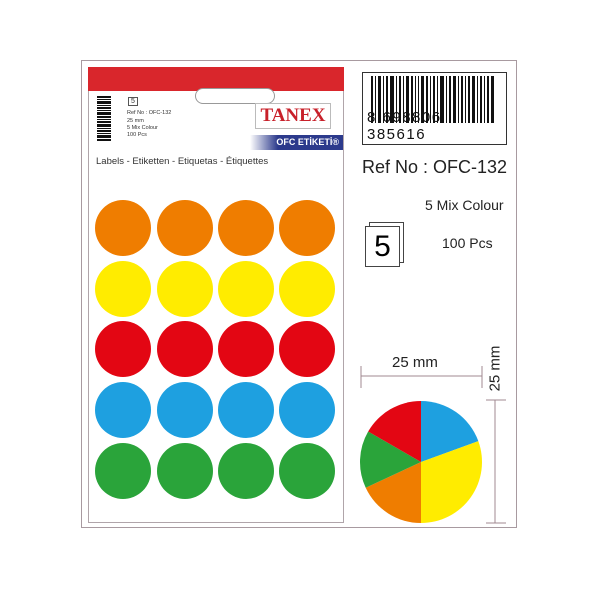 The height and width of the screenshot is (600, 600). Describe the element at coordinates (495, 368) in the screenshot. I see `height-dimension-label: 25 mm` at that location.